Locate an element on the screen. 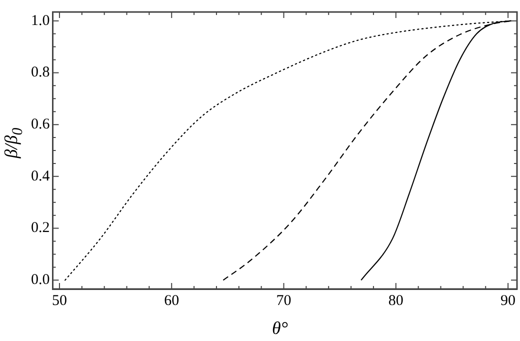  x-tick-label: 70 is located at coordinates (284, 300).